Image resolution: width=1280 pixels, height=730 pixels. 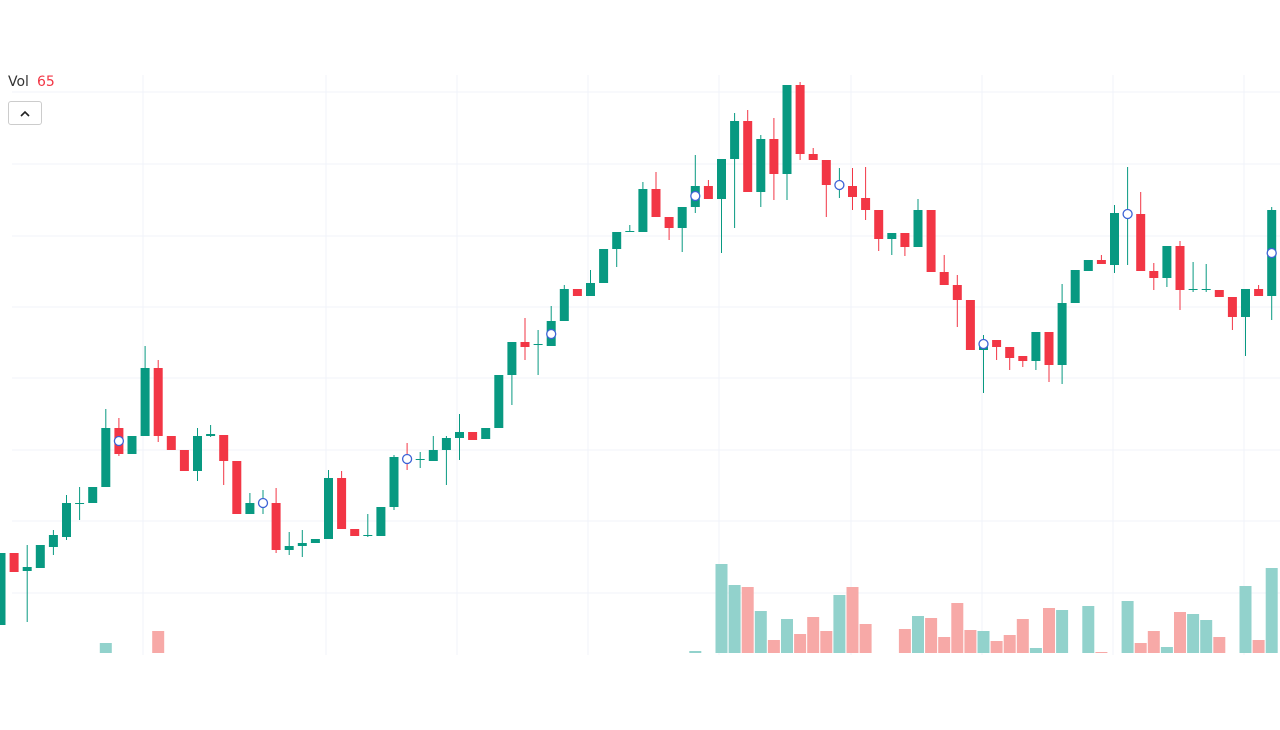 I want to click on legend-value: 65, so click(x=45, y=82).